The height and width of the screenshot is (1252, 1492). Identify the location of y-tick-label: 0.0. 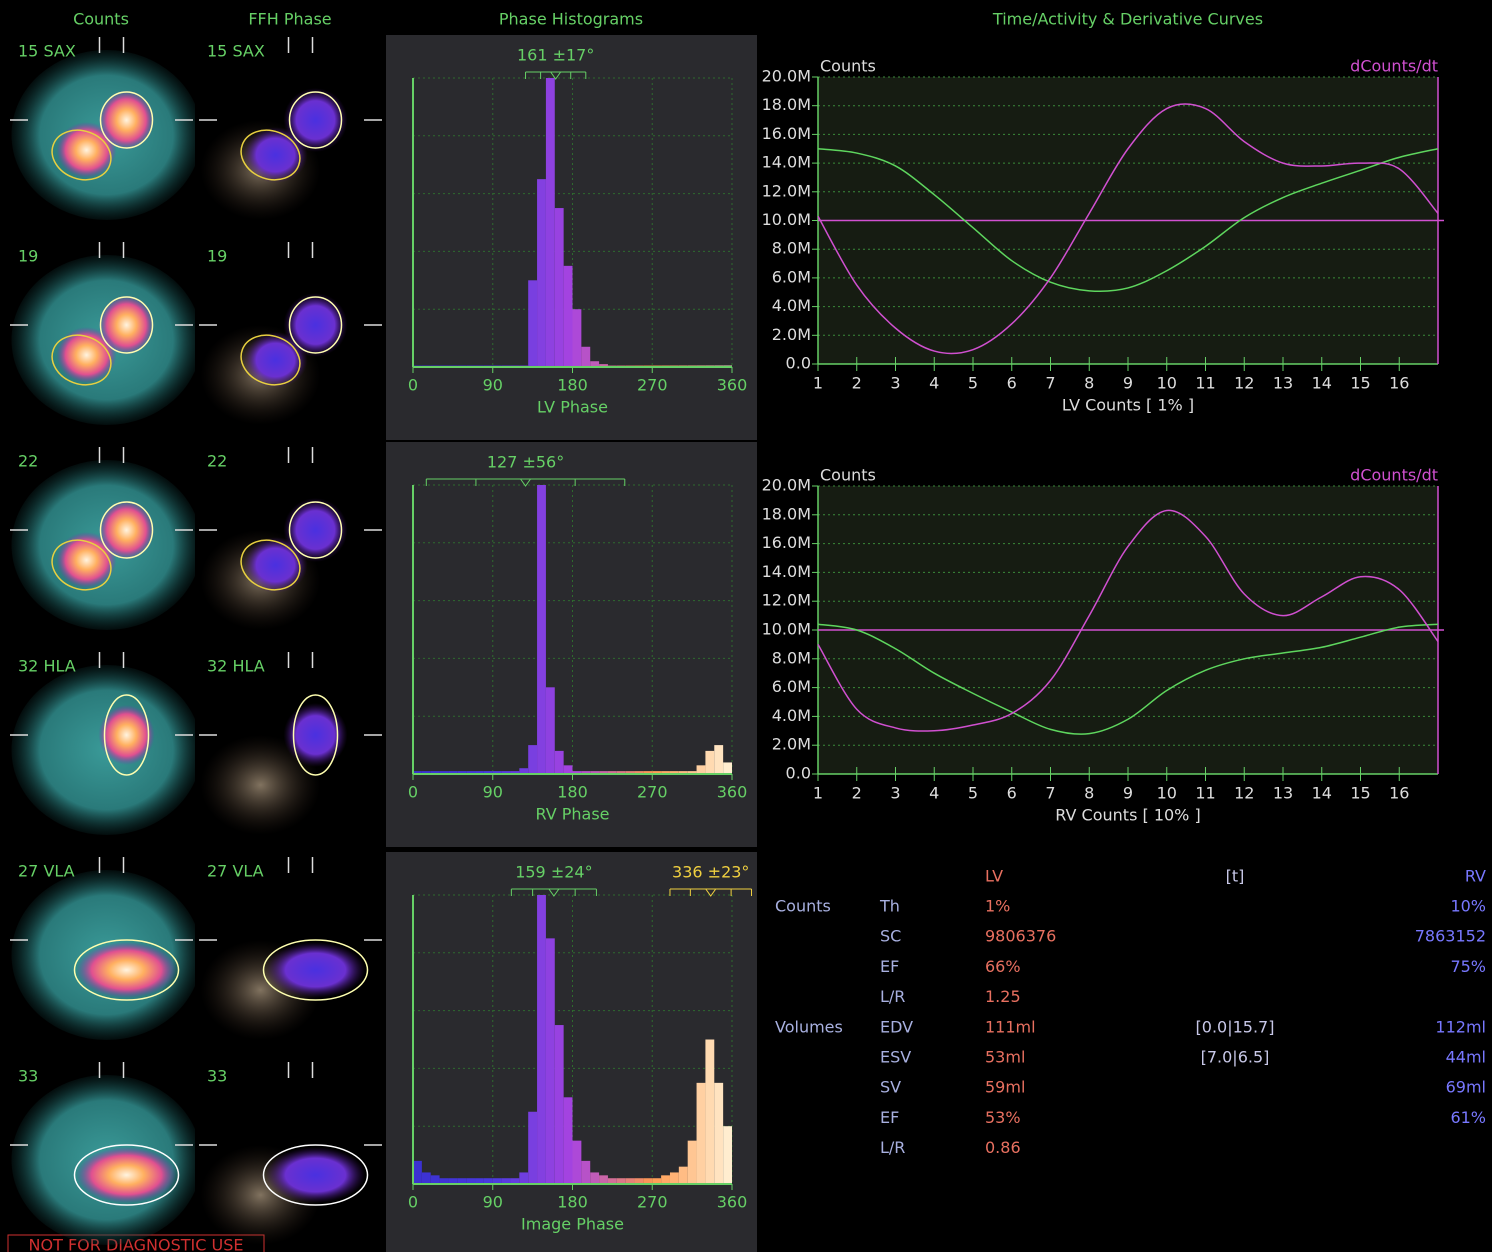
(798, 773).